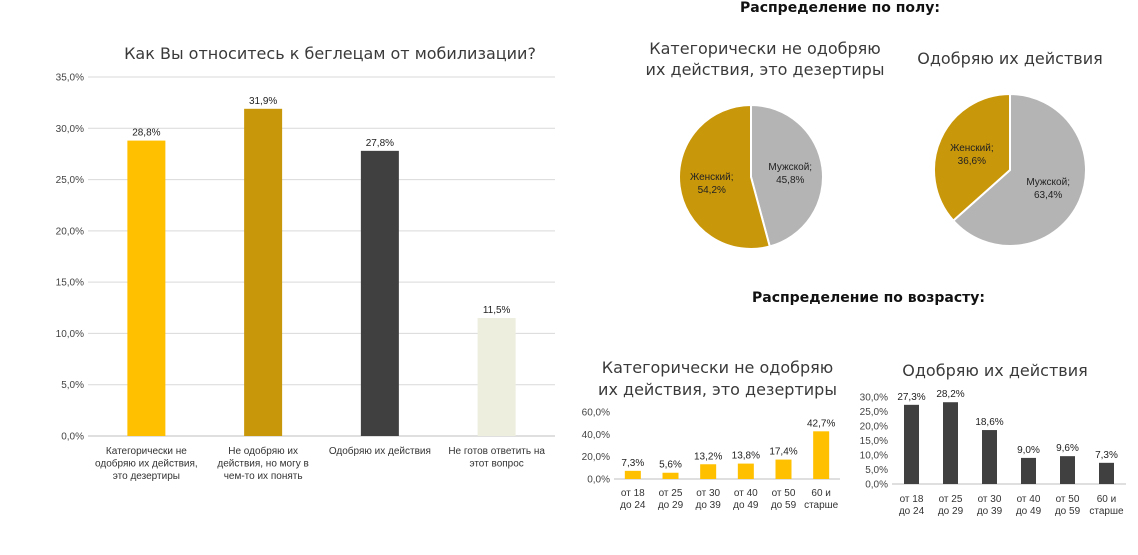  I want to click on main-chart-ytick-label: 25,0%, so click(70, 180).